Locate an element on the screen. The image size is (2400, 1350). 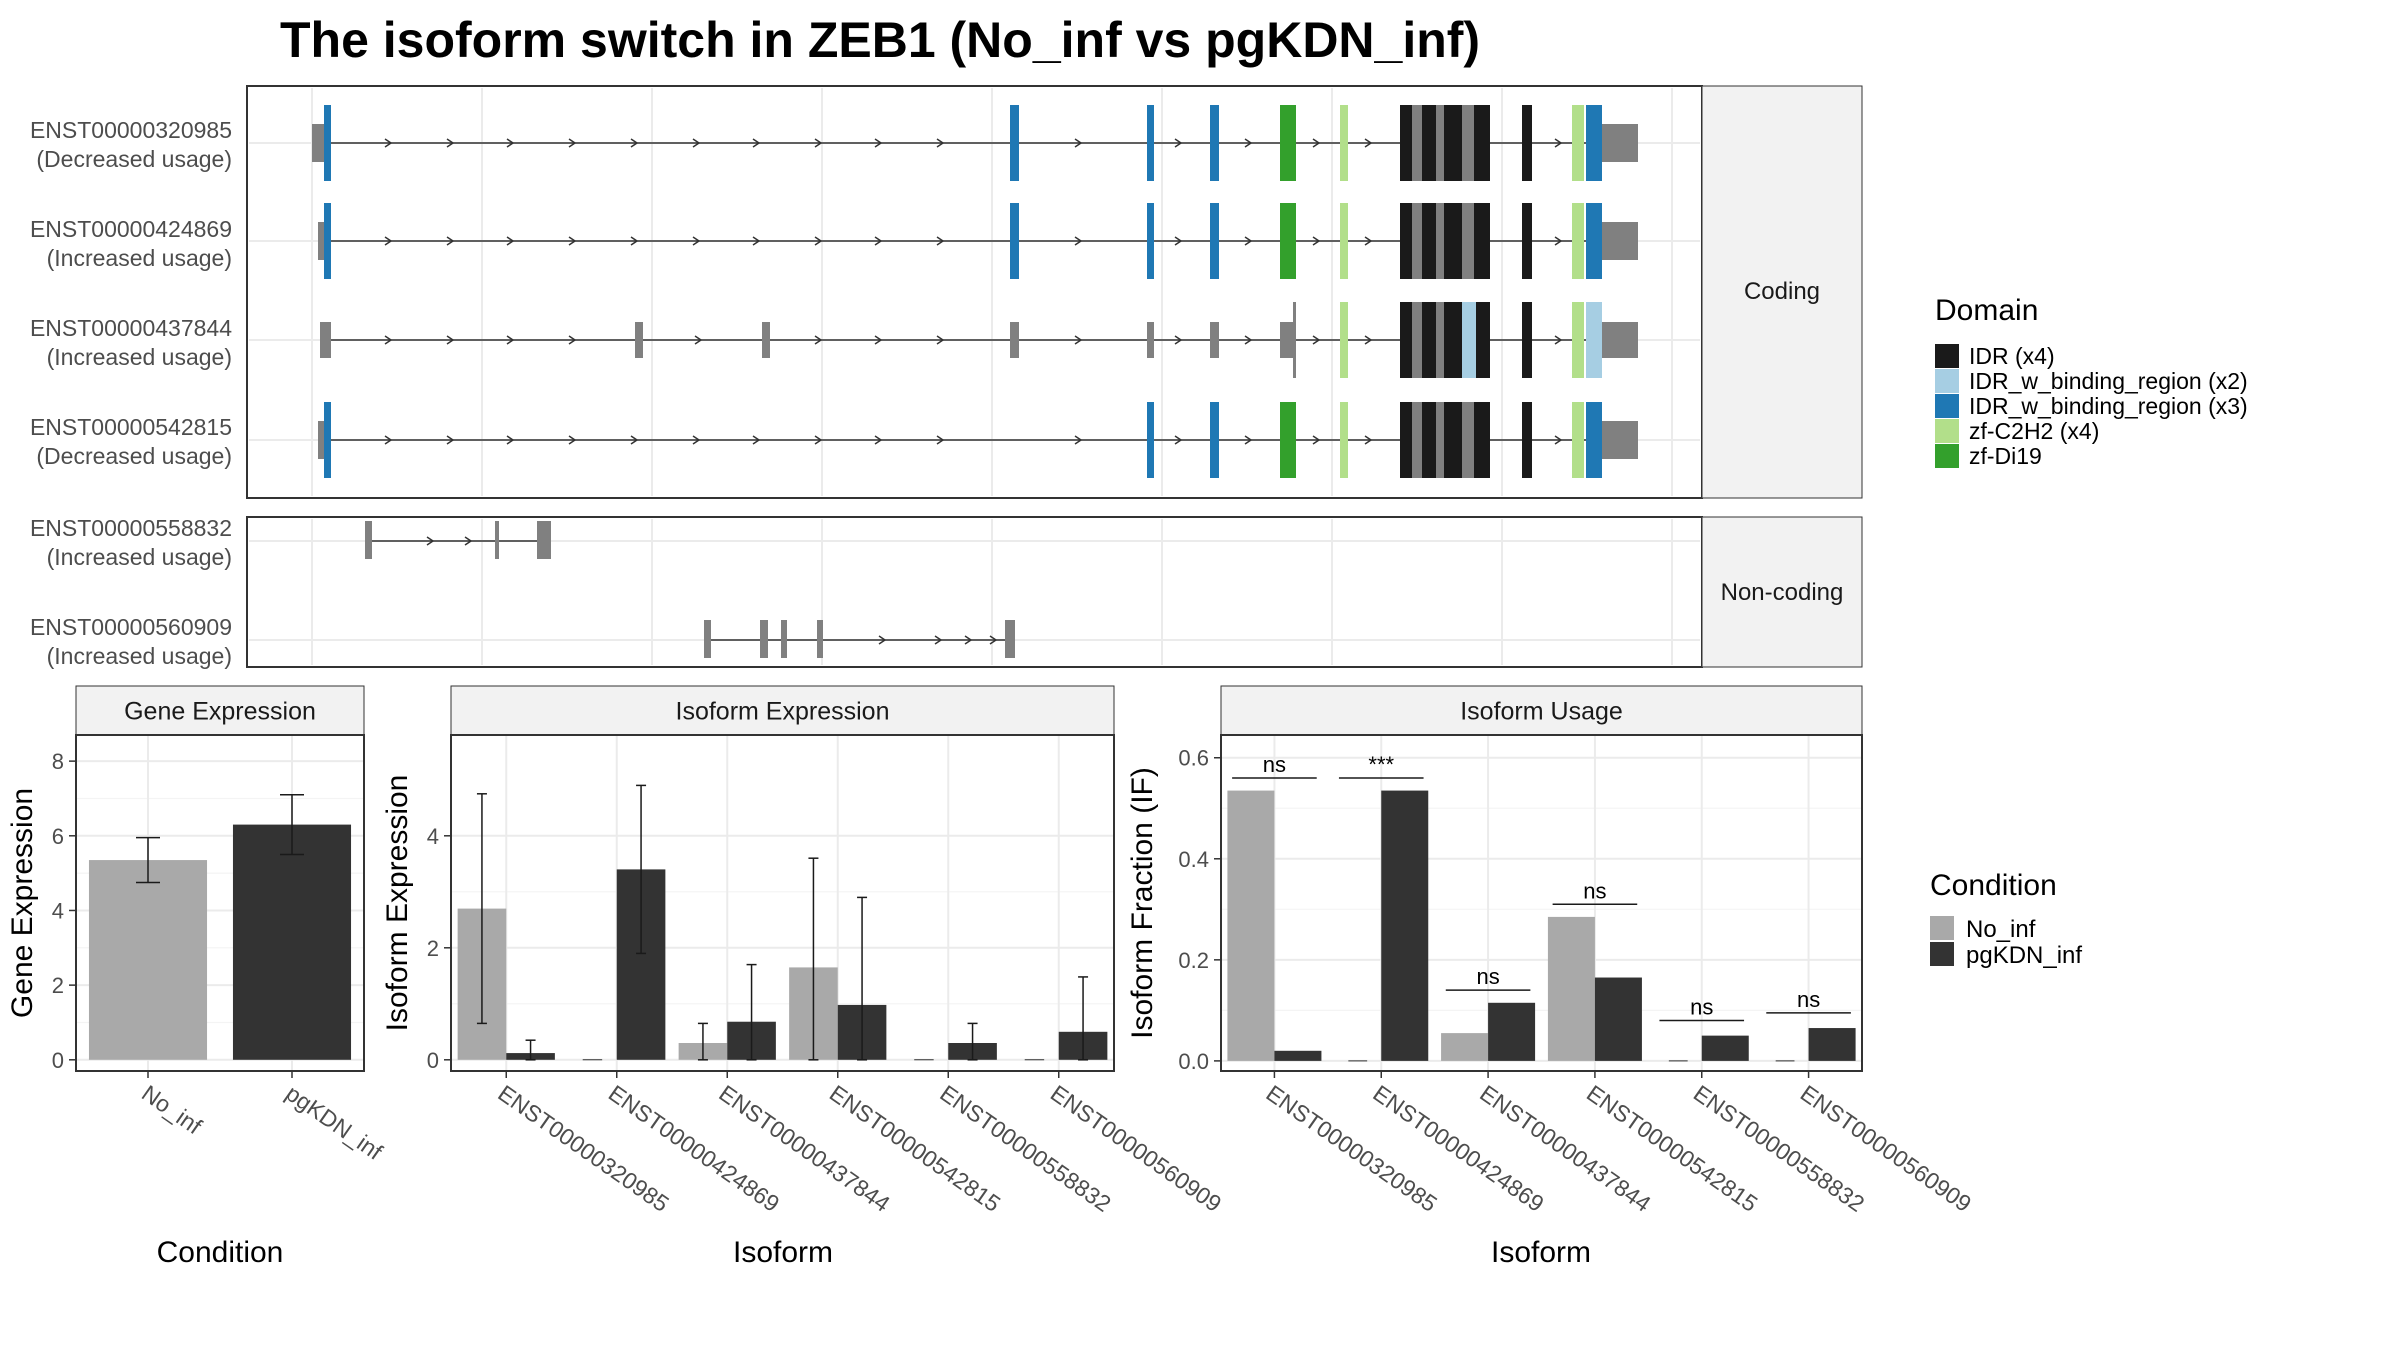
panel-strip is located at coordinates (220, 710).